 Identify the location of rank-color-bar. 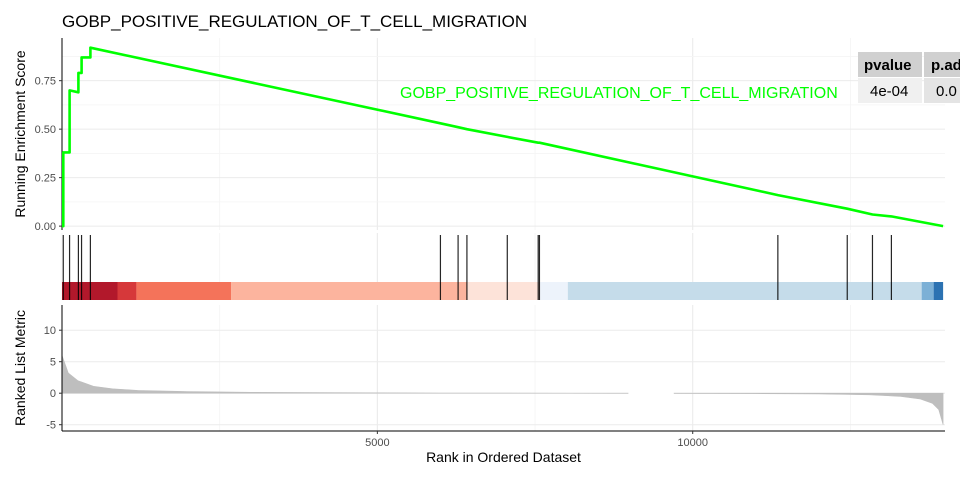
(503, 291).